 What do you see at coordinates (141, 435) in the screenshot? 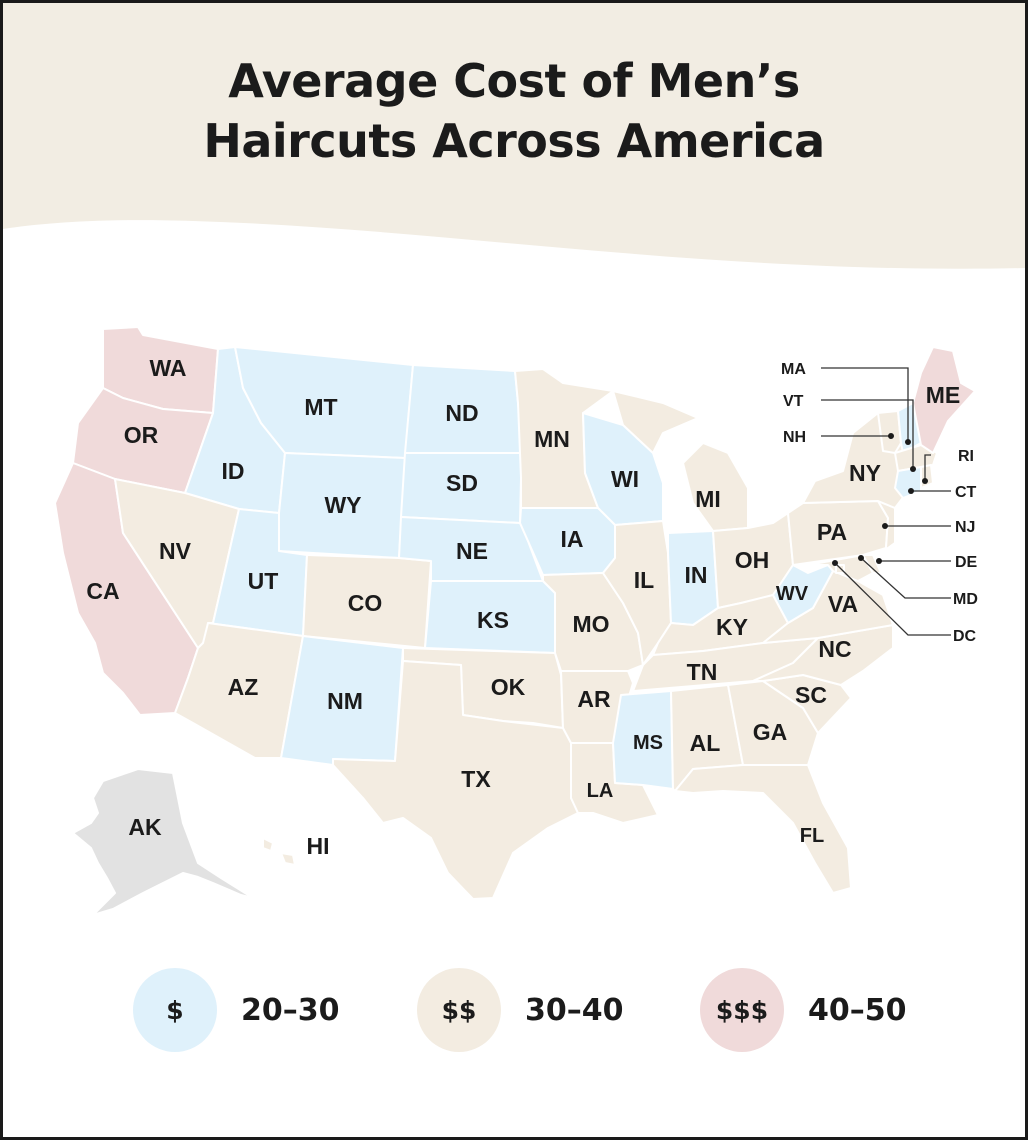
I see `label-or: OR` at bounding box center [141, 435].